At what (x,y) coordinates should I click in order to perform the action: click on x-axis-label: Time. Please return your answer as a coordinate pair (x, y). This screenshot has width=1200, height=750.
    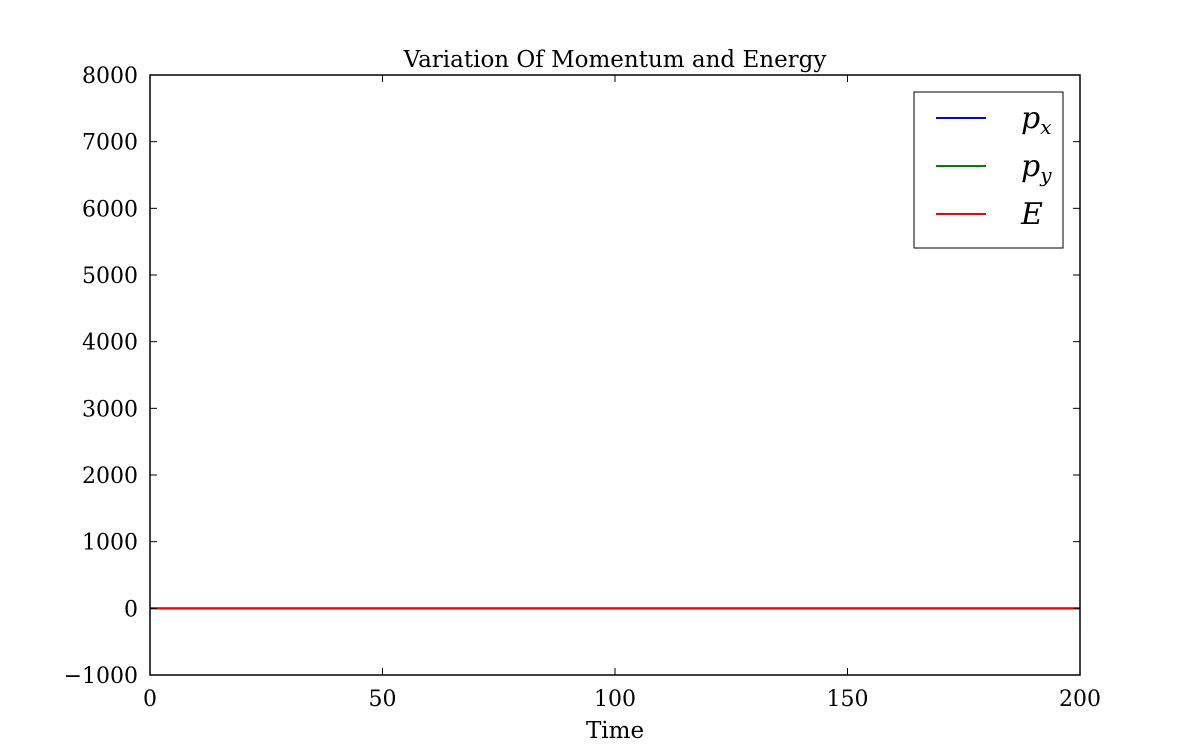
    Looking at the image, I should click on (615, 731).